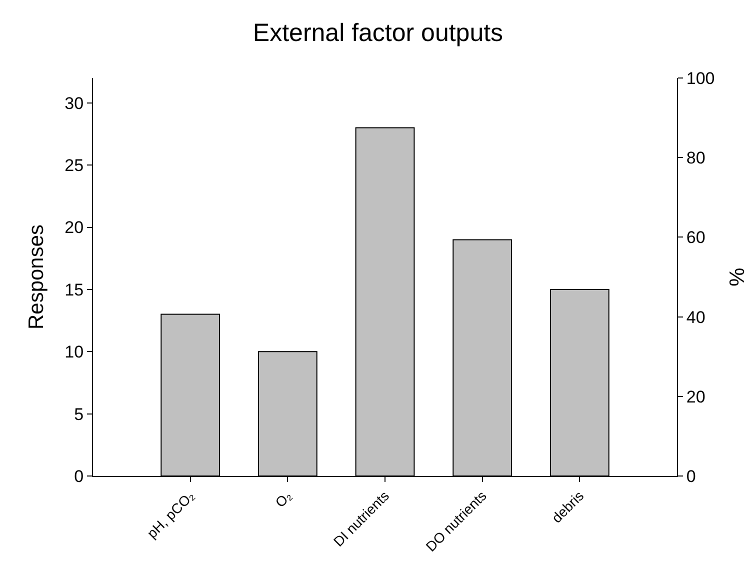 The width and height of the screenshot is (756, 587). Describe the element at coordinates (74, 228) in the screenshot. I see `y-tick-label: 20` at that location.